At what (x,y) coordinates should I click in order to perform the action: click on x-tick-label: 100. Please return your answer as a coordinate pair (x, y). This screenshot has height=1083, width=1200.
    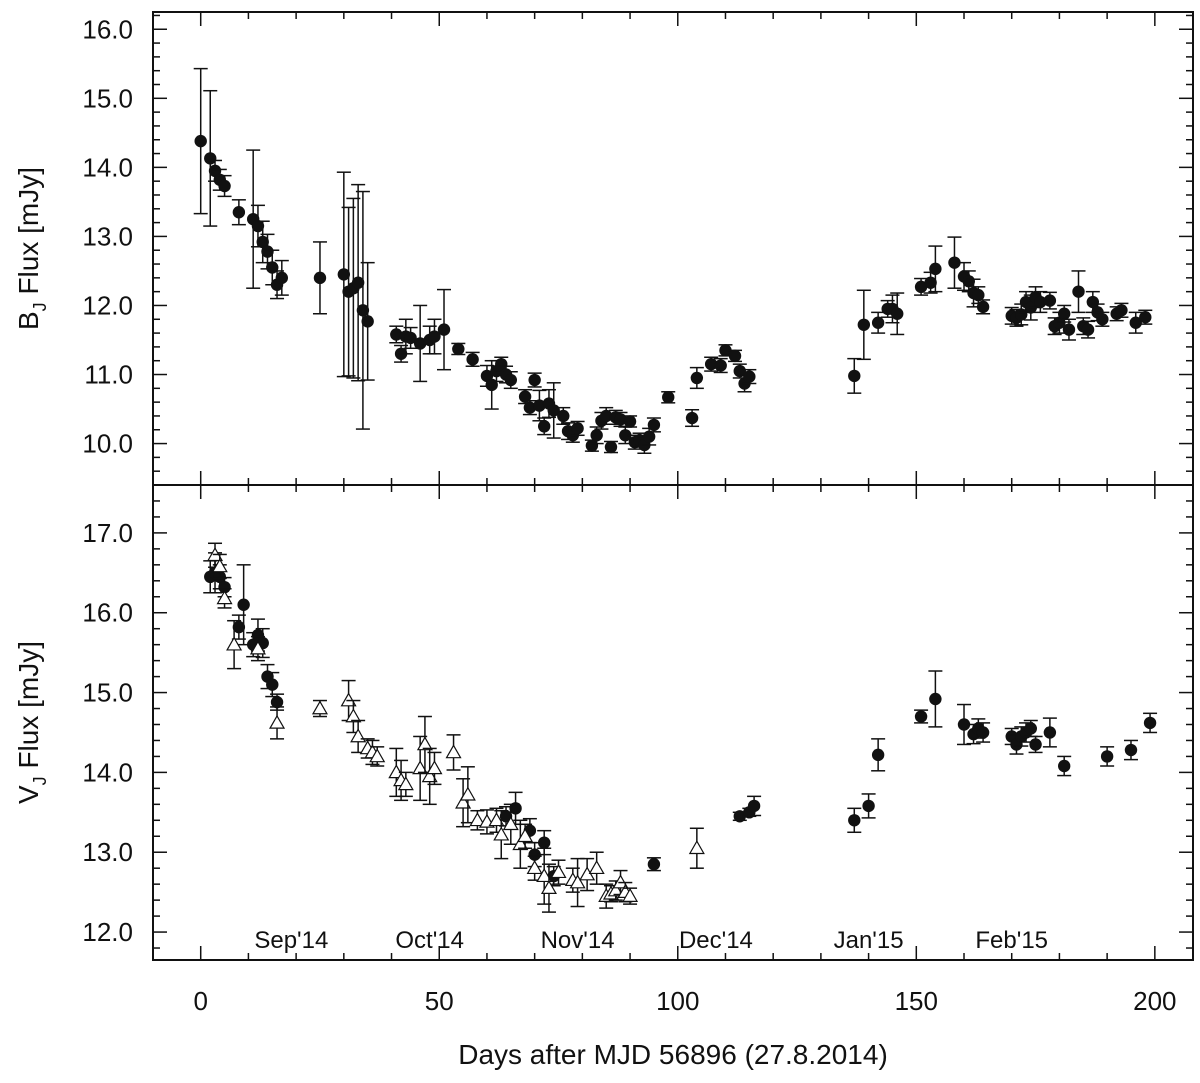
    Looking at the image, I should click on (677, 1001).